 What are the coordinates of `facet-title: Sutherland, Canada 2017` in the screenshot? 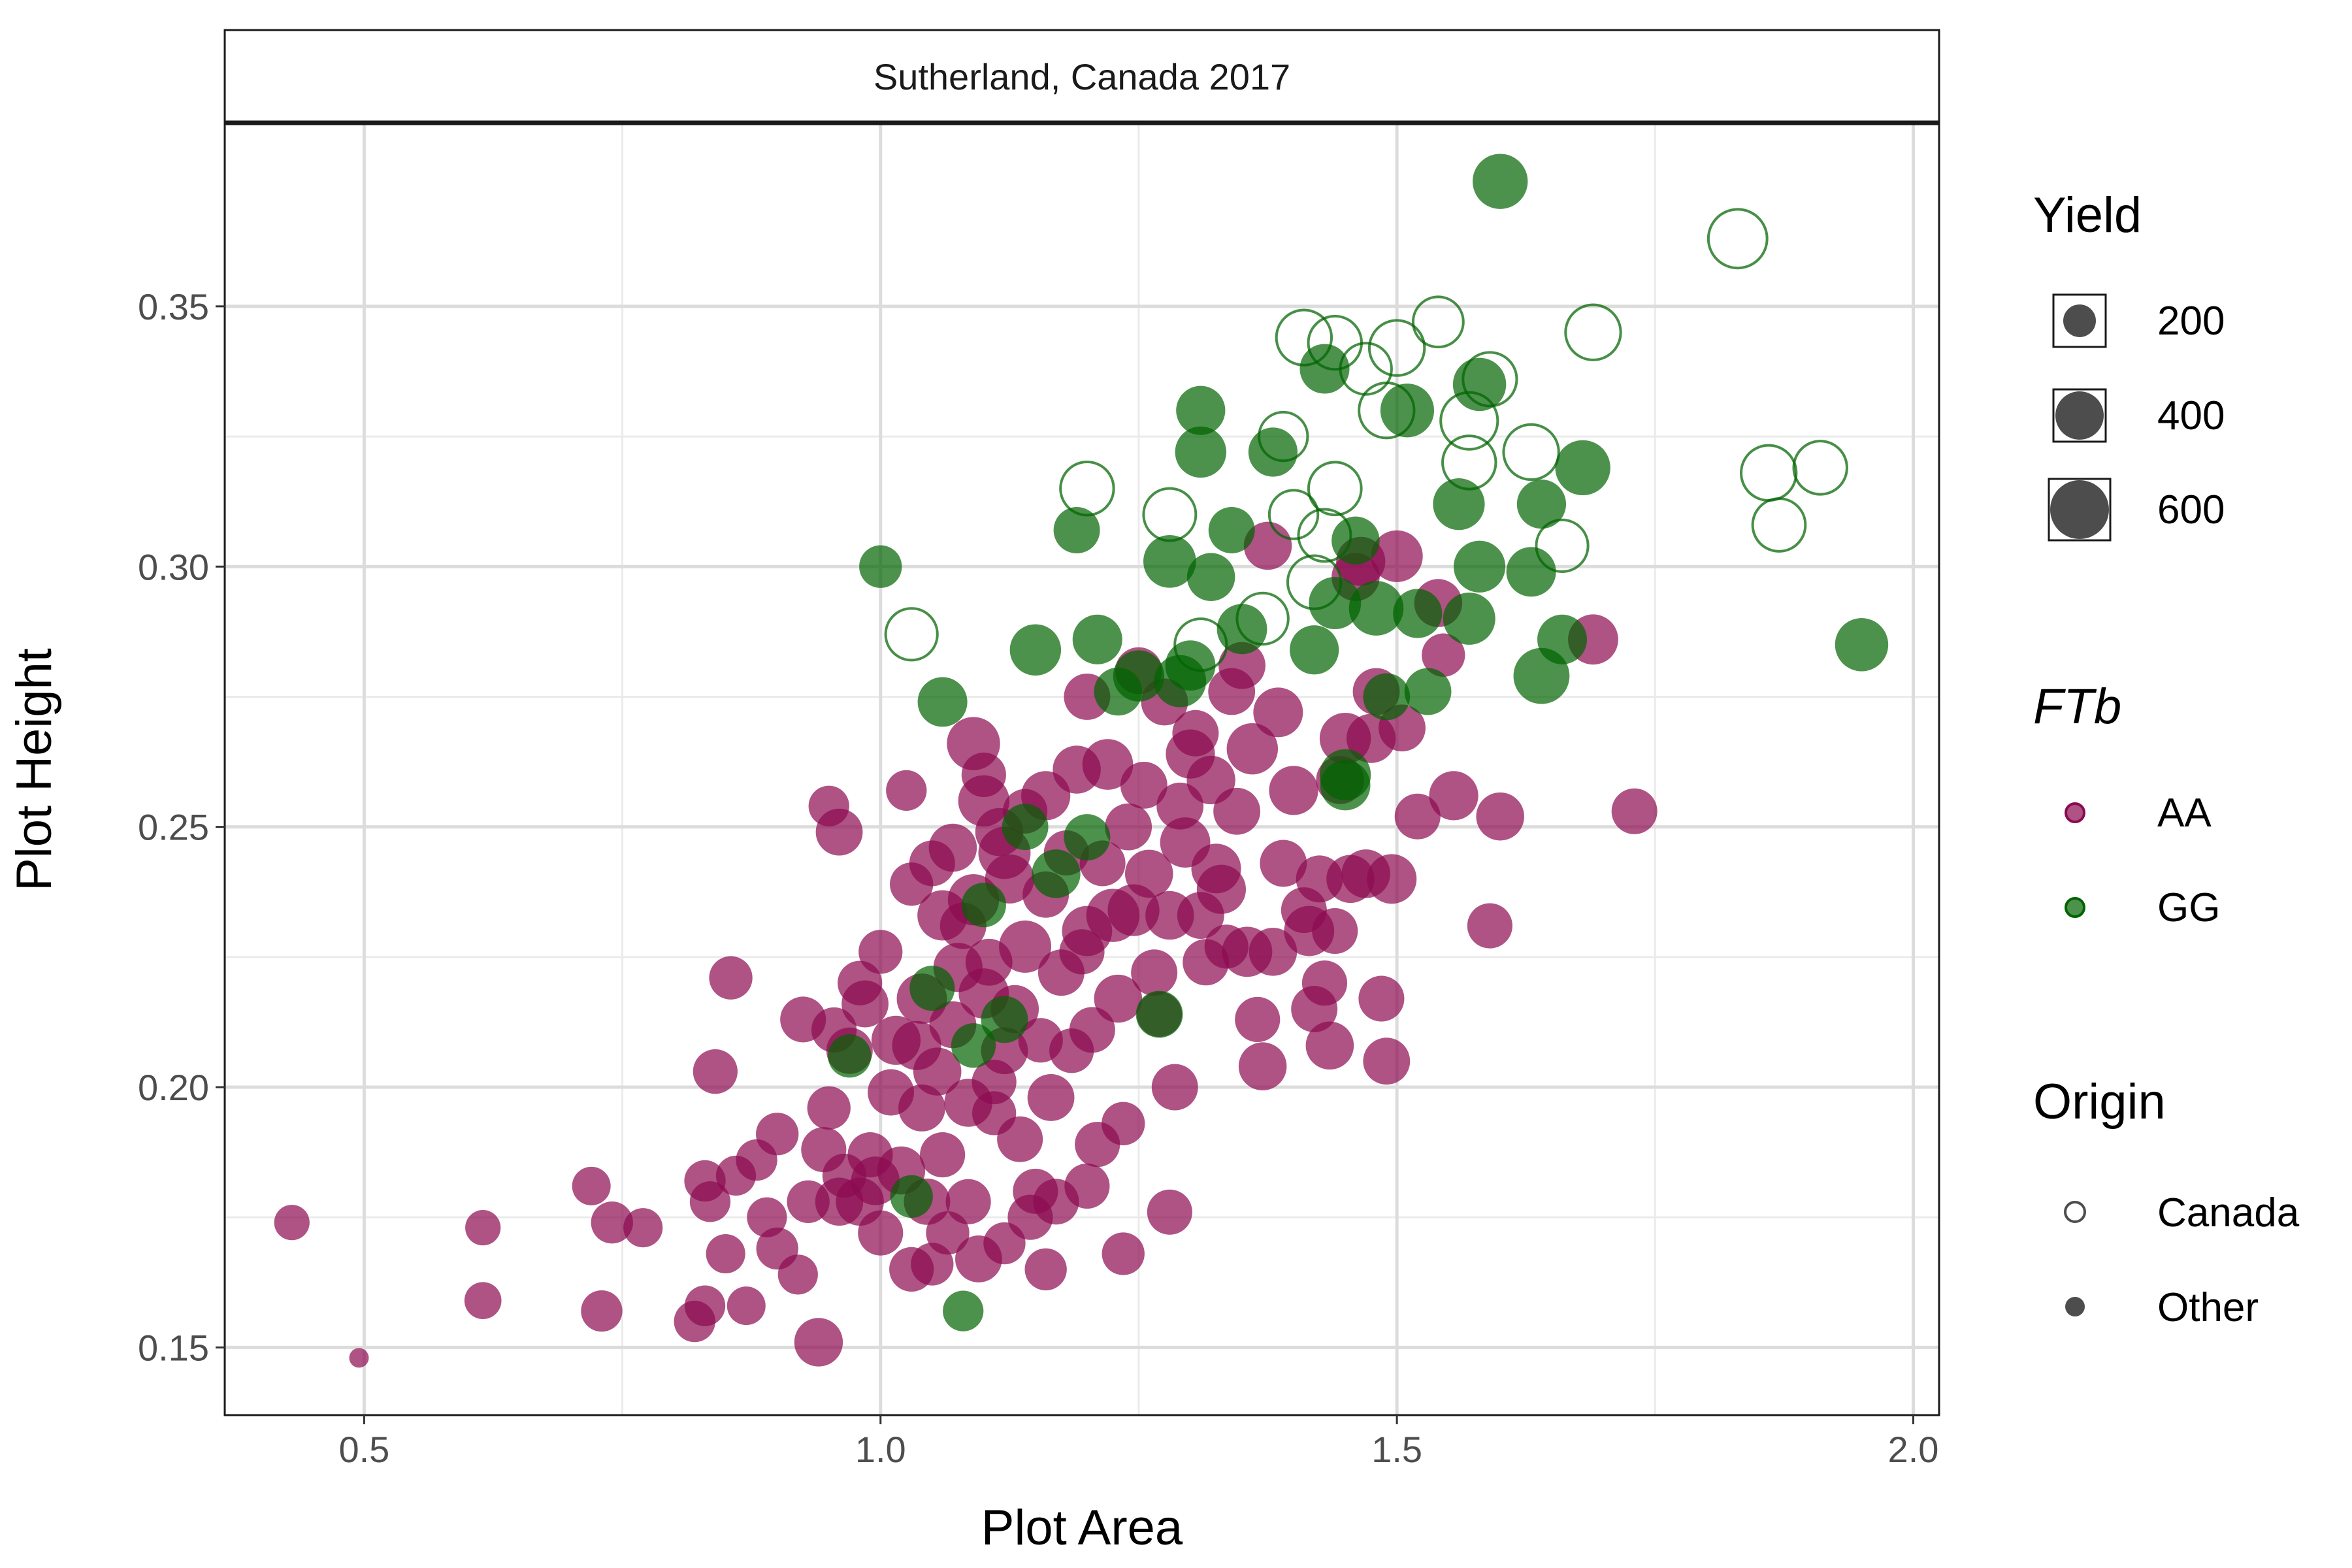 It's located at (1082, 76).